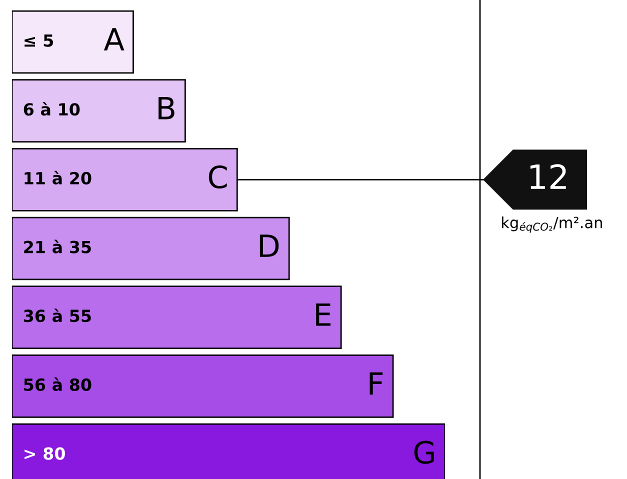 The height and width of the screenshot is (479, 627). I want to click on y-tick-label: G, so click(424, 452).